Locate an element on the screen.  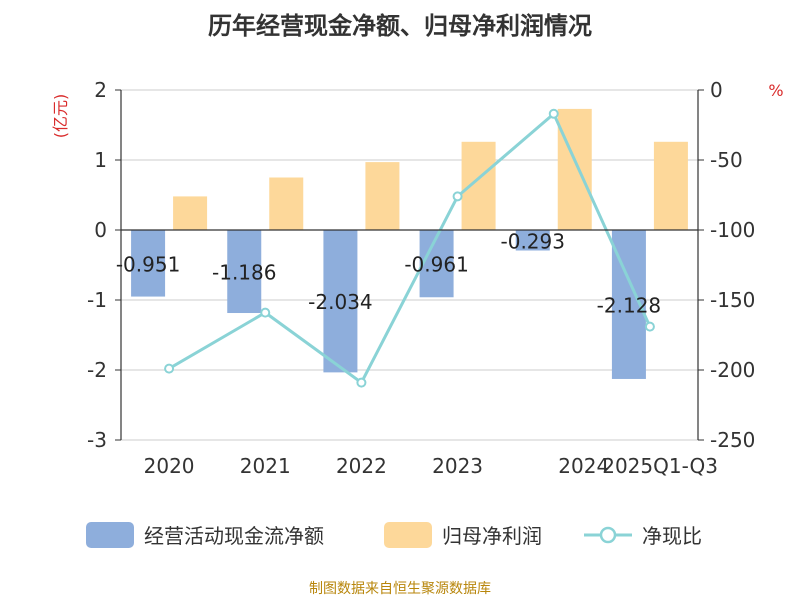
data-label-cashflow: -2.128 is located at coordinates (629, 305).